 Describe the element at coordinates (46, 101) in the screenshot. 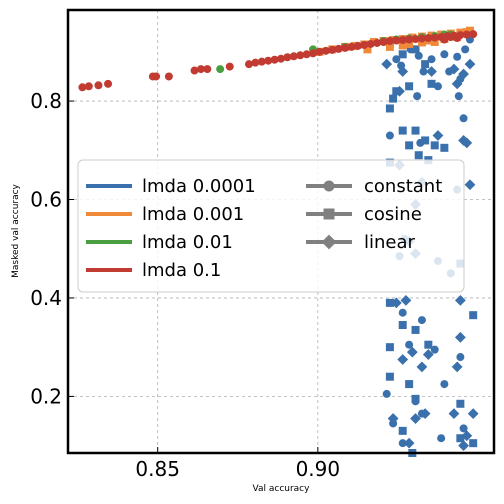

I see `y-tick-label: 0.8` at that location.